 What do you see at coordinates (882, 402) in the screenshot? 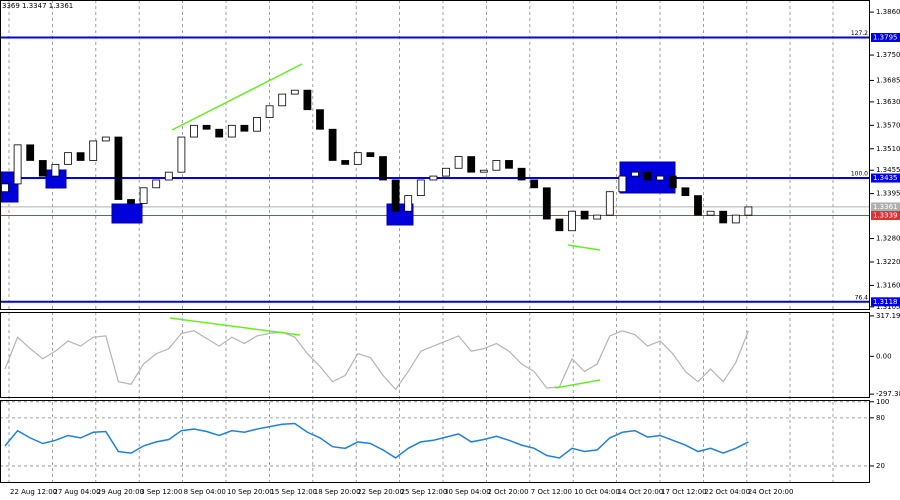
I see `y-tick-label: 100` at bounding box center [882, 402].